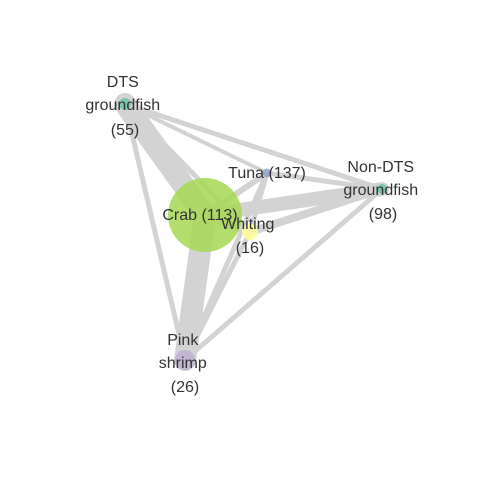  I want to click on edge-dts-shrimp, so click(155, 232).